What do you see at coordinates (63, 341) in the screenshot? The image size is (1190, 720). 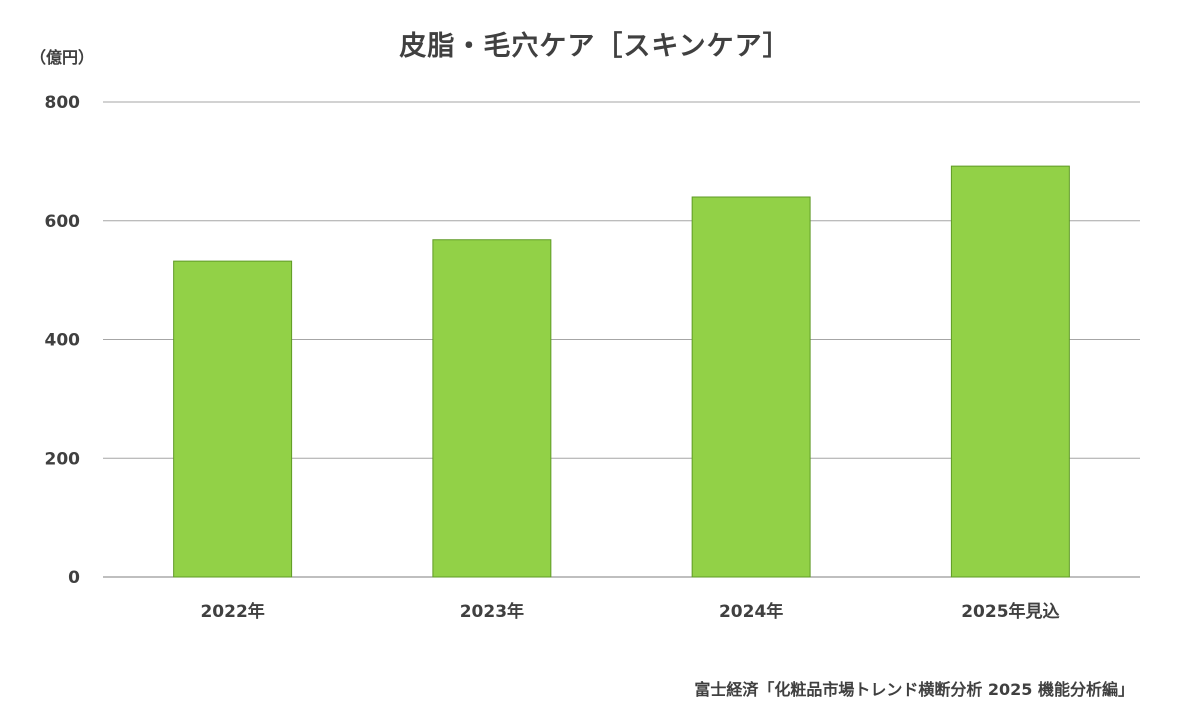 I see `y-tick-label: 400` at bounding box center [63, 341].